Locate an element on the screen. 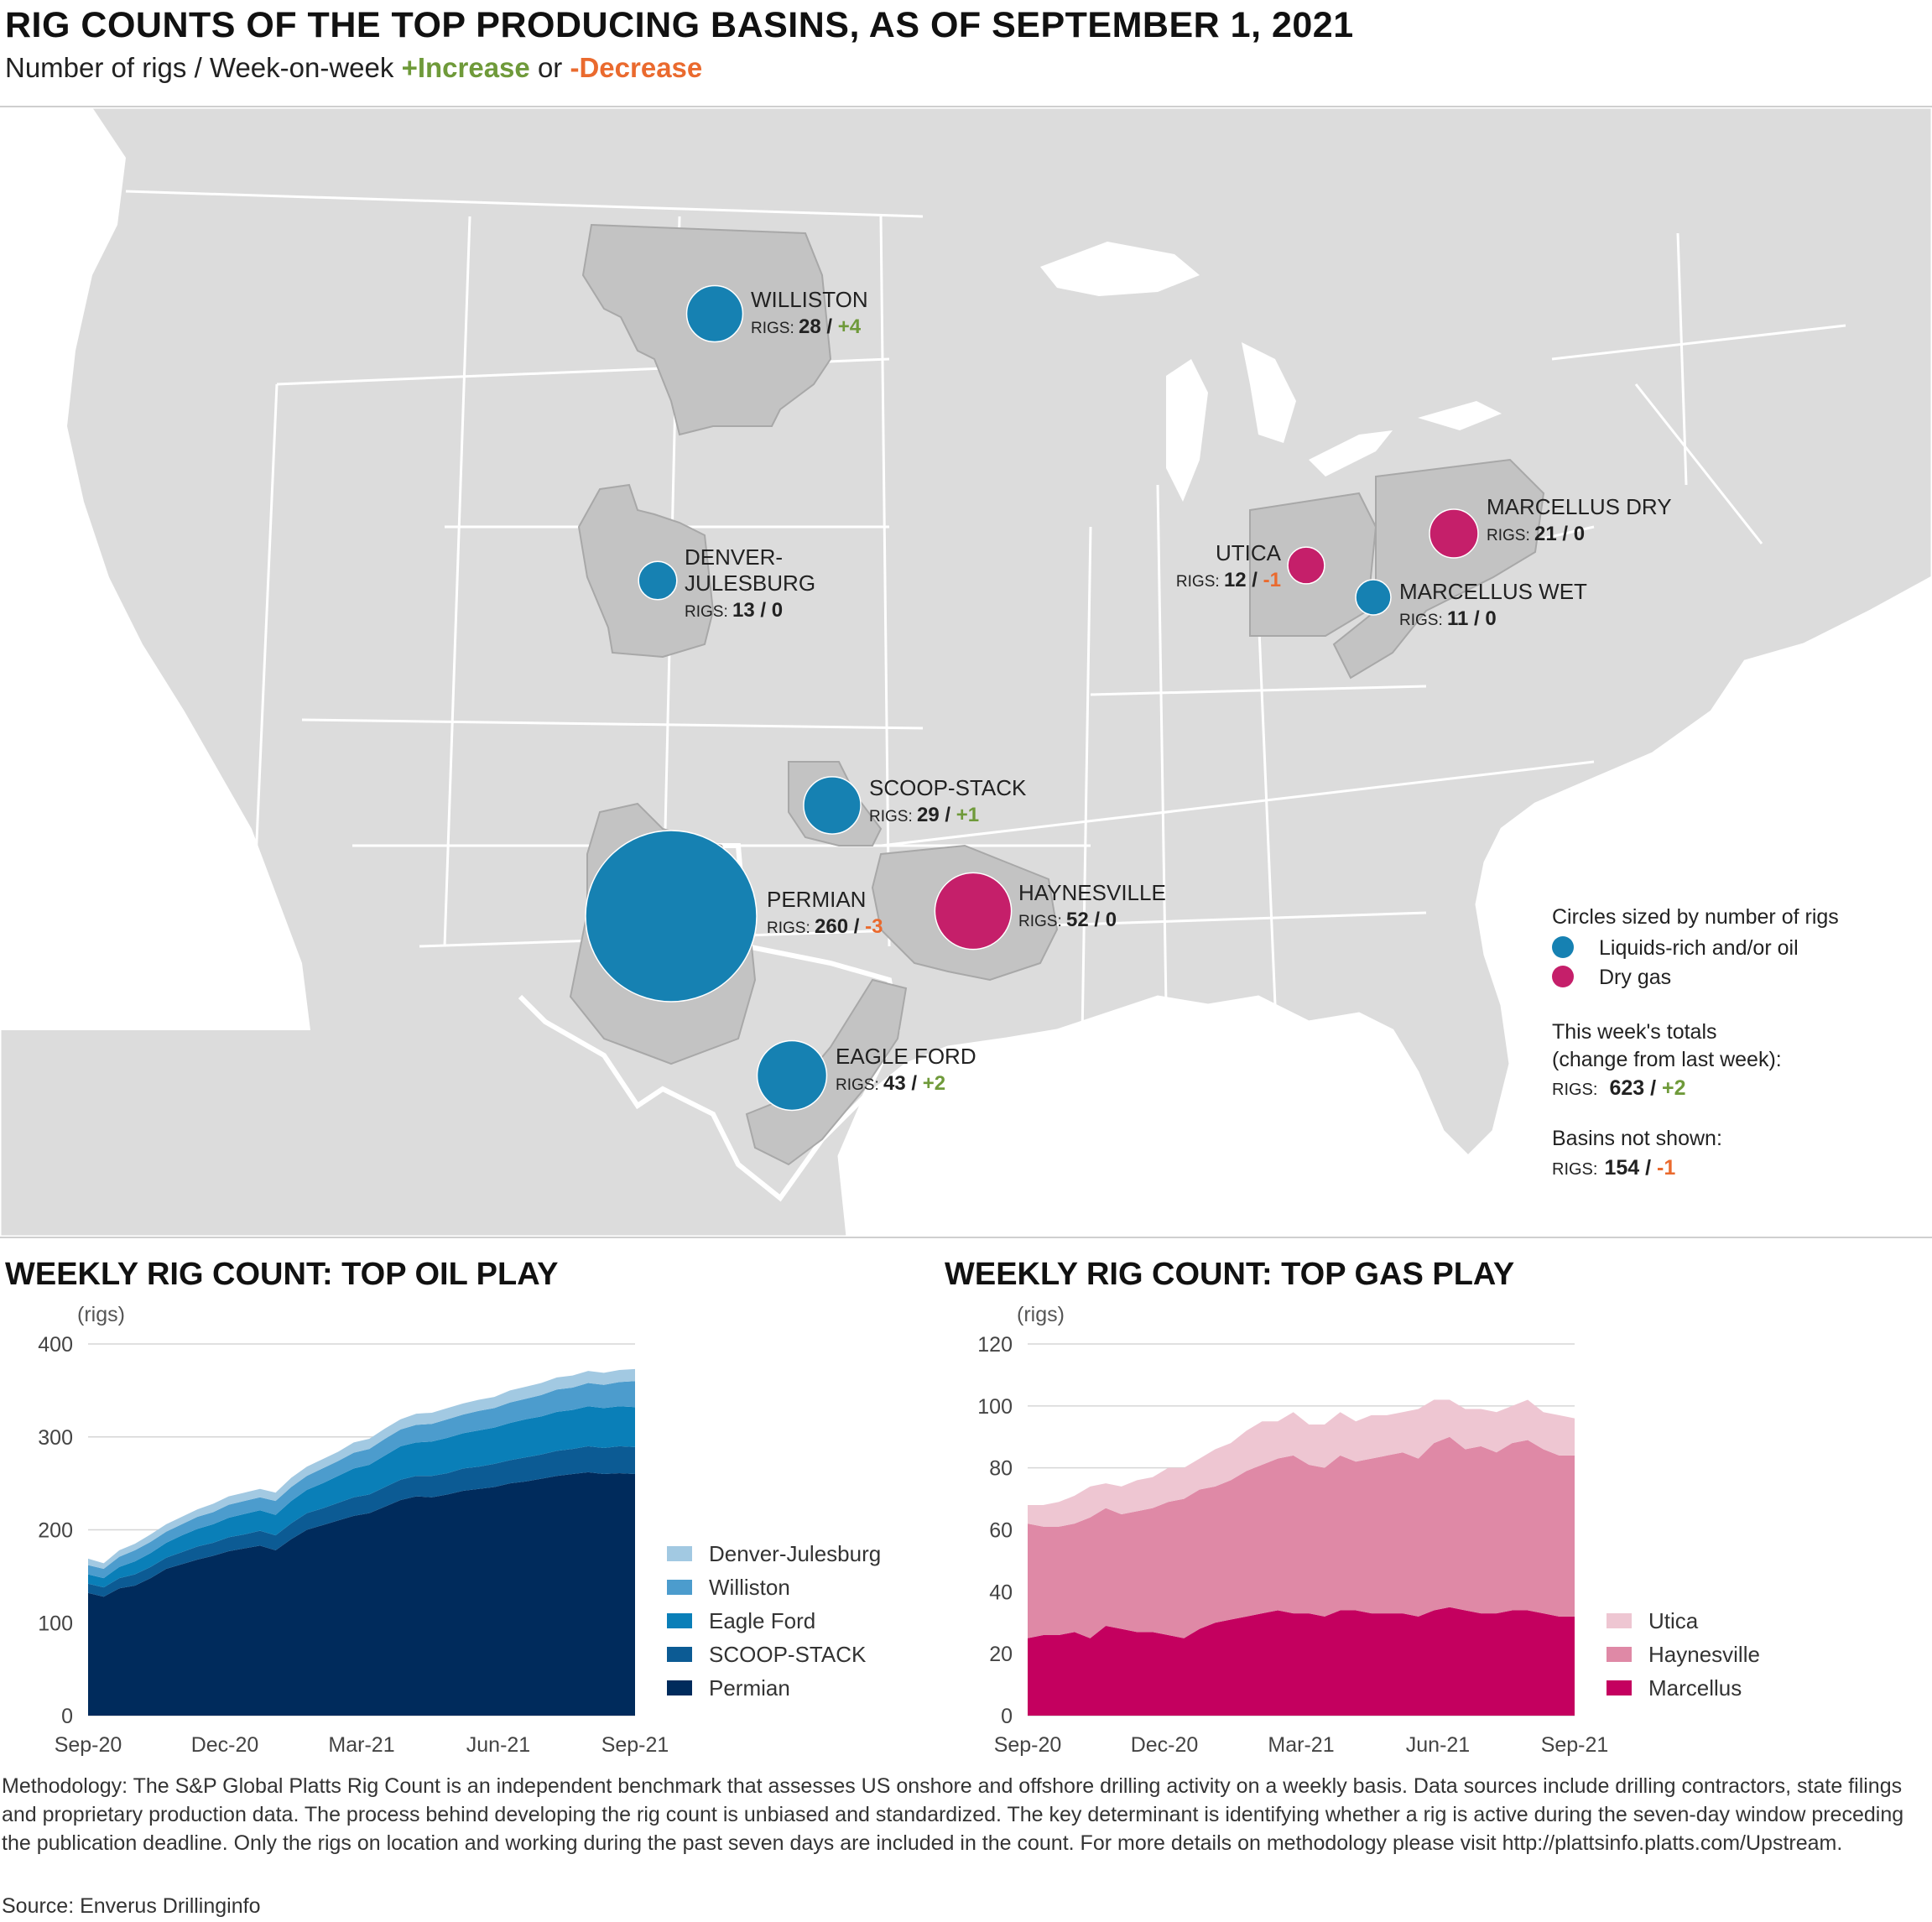  basin-circle-scoop-stack is located at coordinates (832, 806).